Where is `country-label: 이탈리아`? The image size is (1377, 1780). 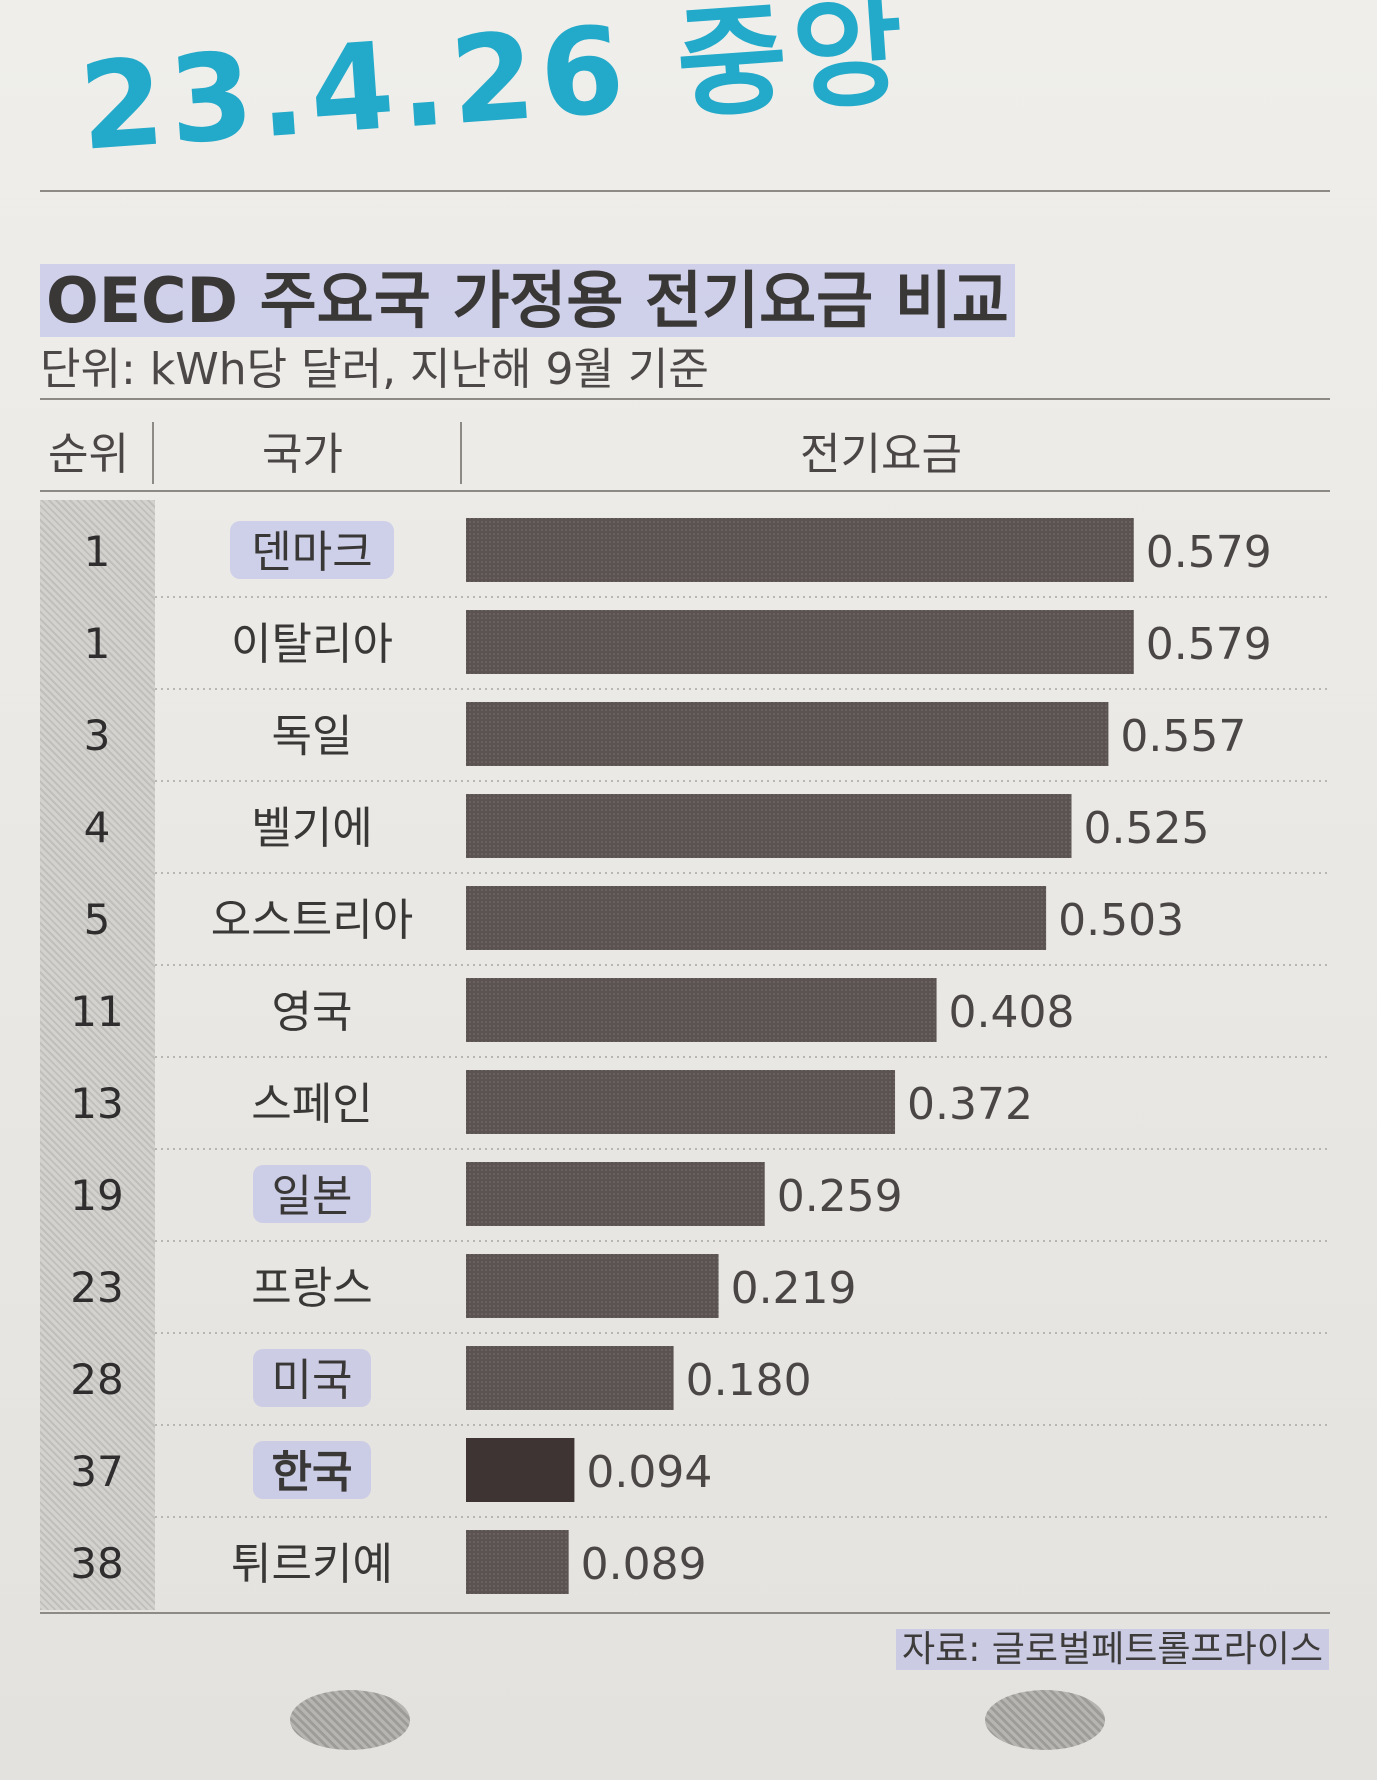
country-label: 이탈리아 is located at coordinates (312, 644).